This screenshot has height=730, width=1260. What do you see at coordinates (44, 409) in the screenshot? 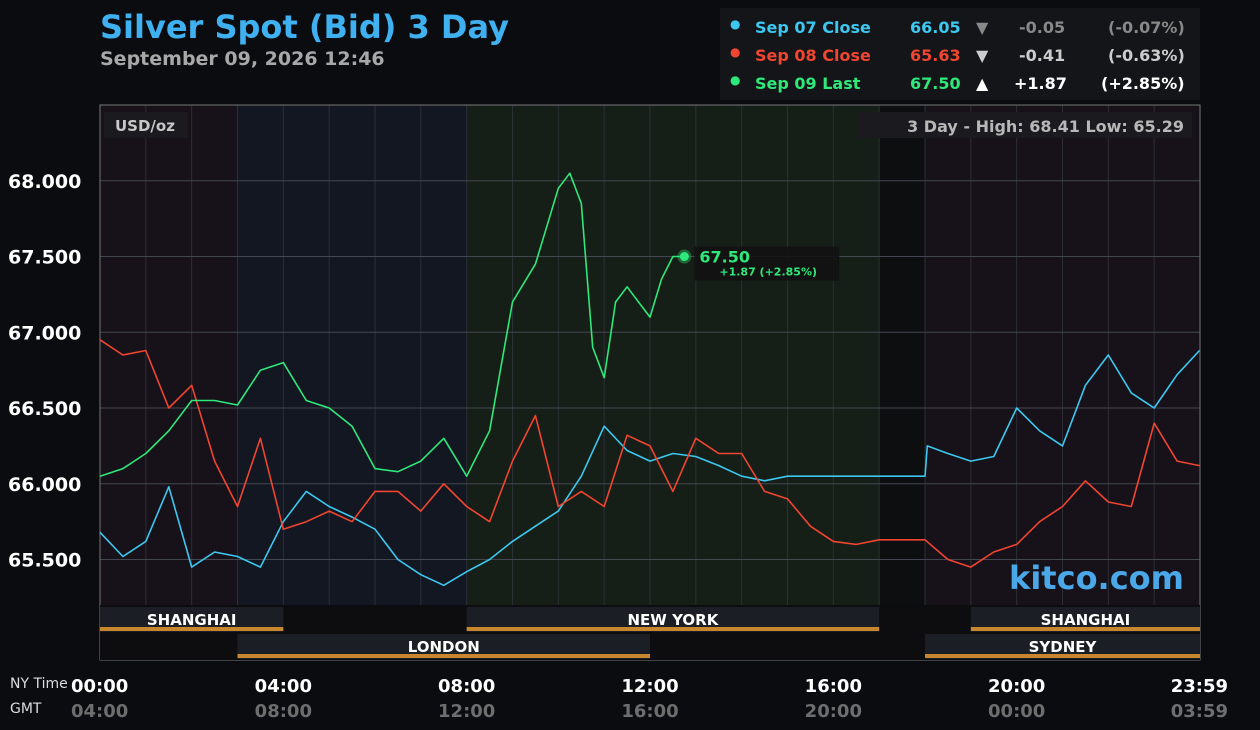
I see `y-tick-label: 66.500` at bounding box center [44, 409].